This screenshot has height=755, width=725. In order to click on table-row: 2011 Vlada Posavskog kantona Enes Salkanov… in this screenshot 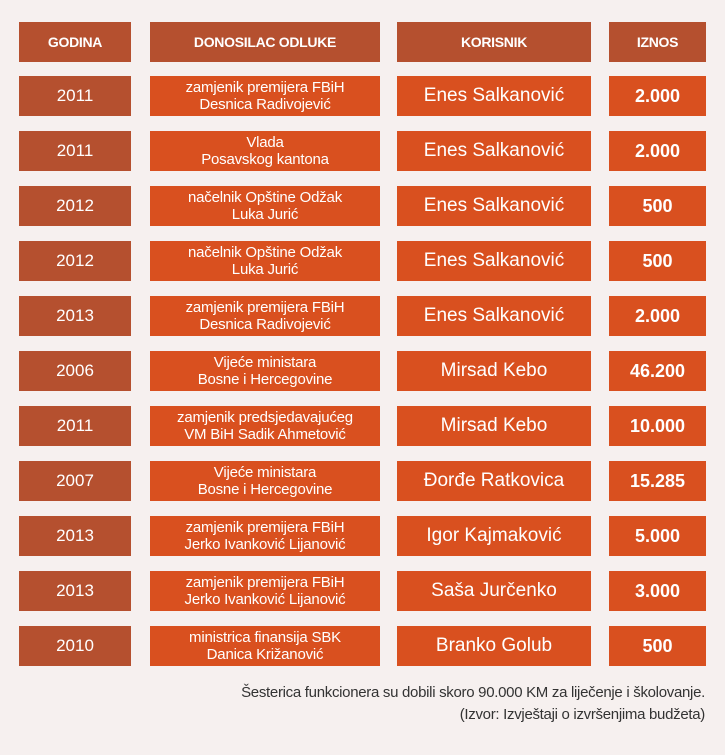, I will do `click(362, 151)`.